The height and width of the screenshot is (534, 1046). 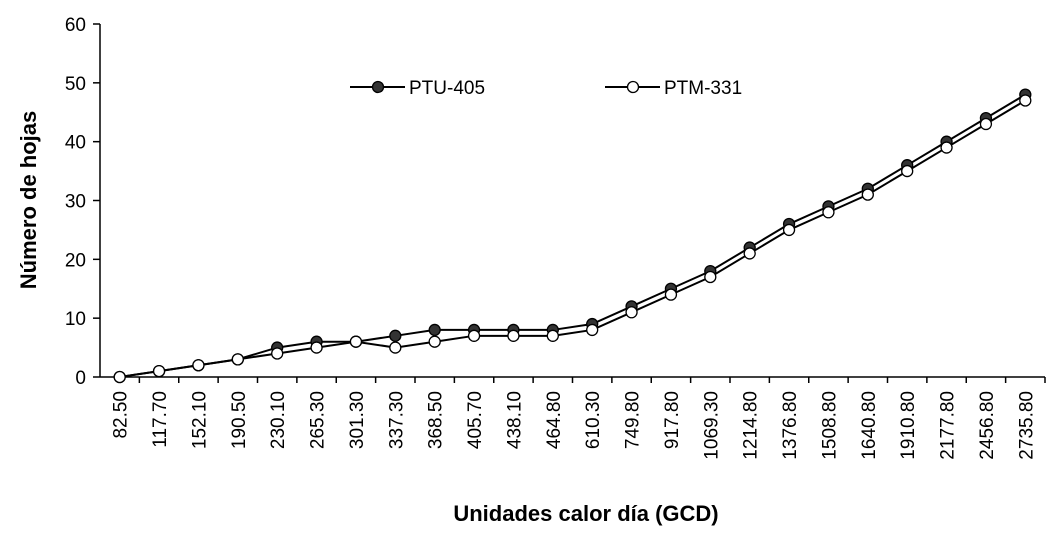 What do you see at coordinates (318, 420) in the screenshot?
I see `x-tick-label: 265.30` at bounding box center [318, 420].